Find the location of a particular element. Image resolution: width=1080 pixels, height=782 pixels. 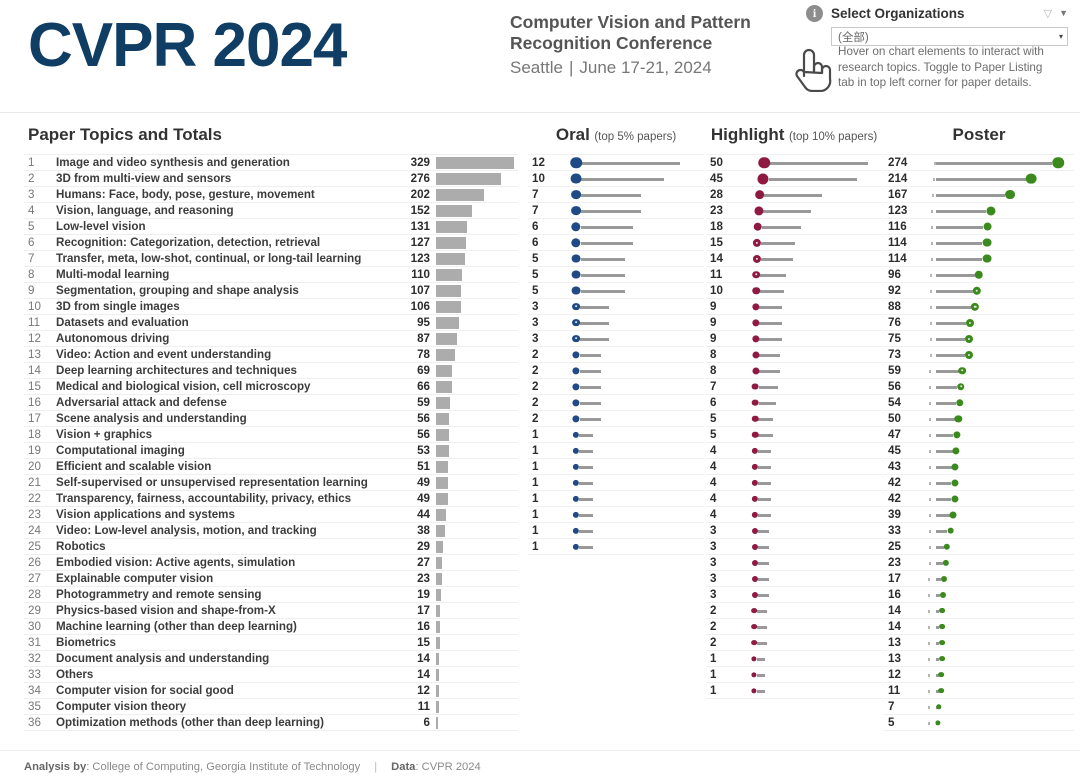

table-row: 18 Vision + graphics 56 is located at coordinates (271, 434).